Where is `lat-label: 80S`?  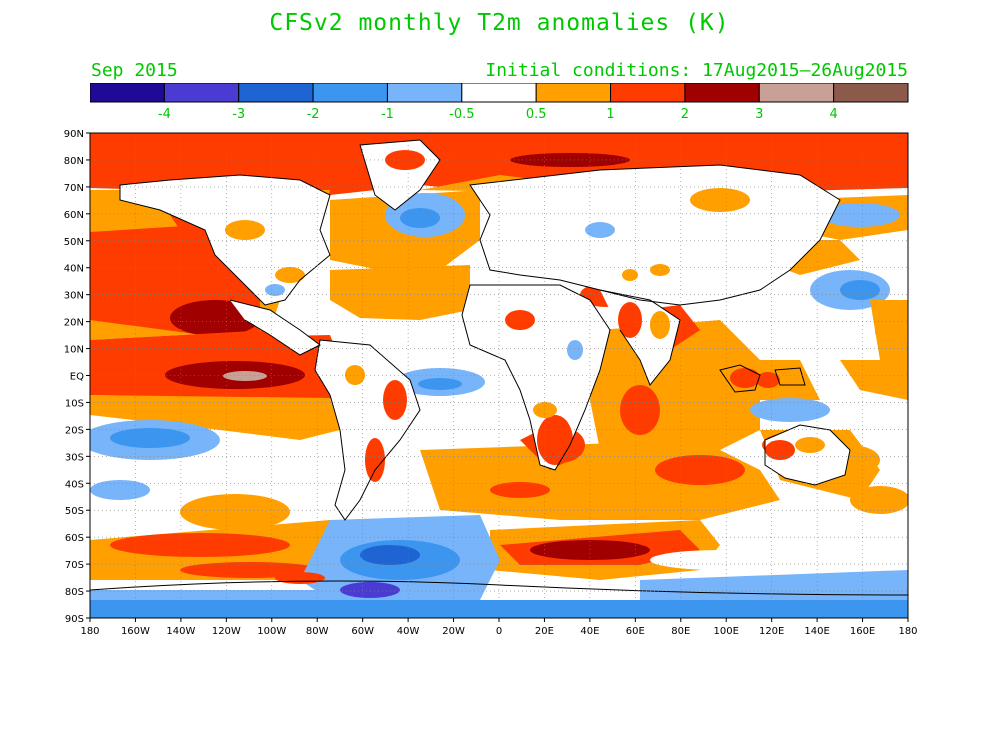 lat-label: 80S is located at coordinates (74, 592).